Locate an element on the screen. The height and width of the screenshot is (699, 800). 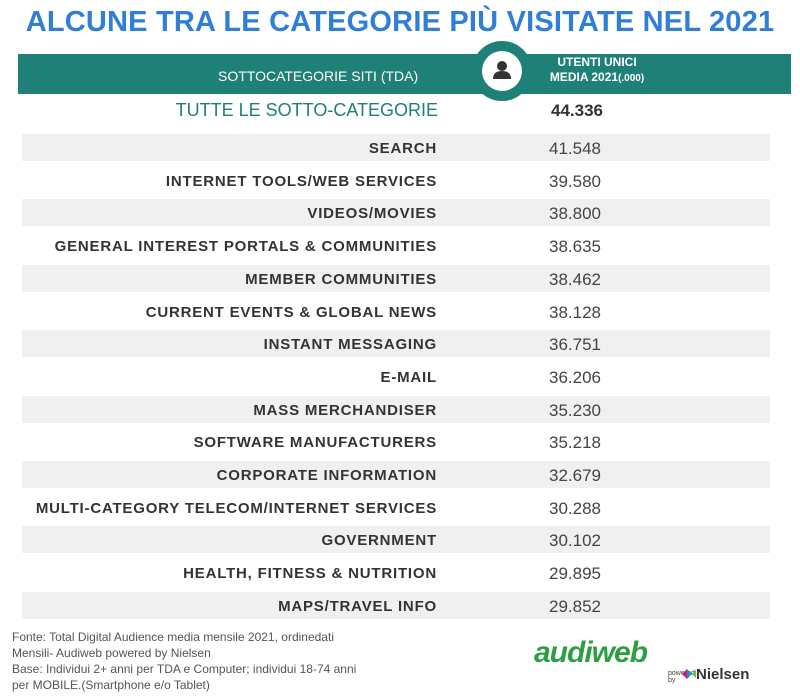
row-label: SEARCH is located at coordinates (402, 148).